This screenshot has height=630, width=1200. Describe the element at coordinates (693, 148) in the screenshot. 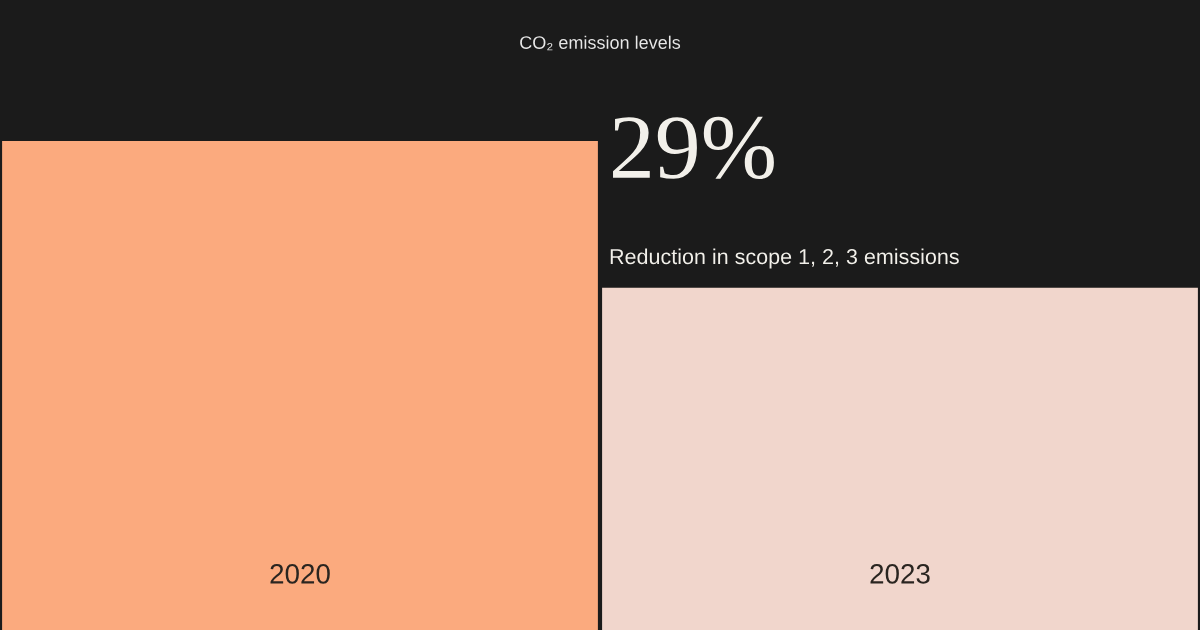

I see `annotation: 29%` at that location.